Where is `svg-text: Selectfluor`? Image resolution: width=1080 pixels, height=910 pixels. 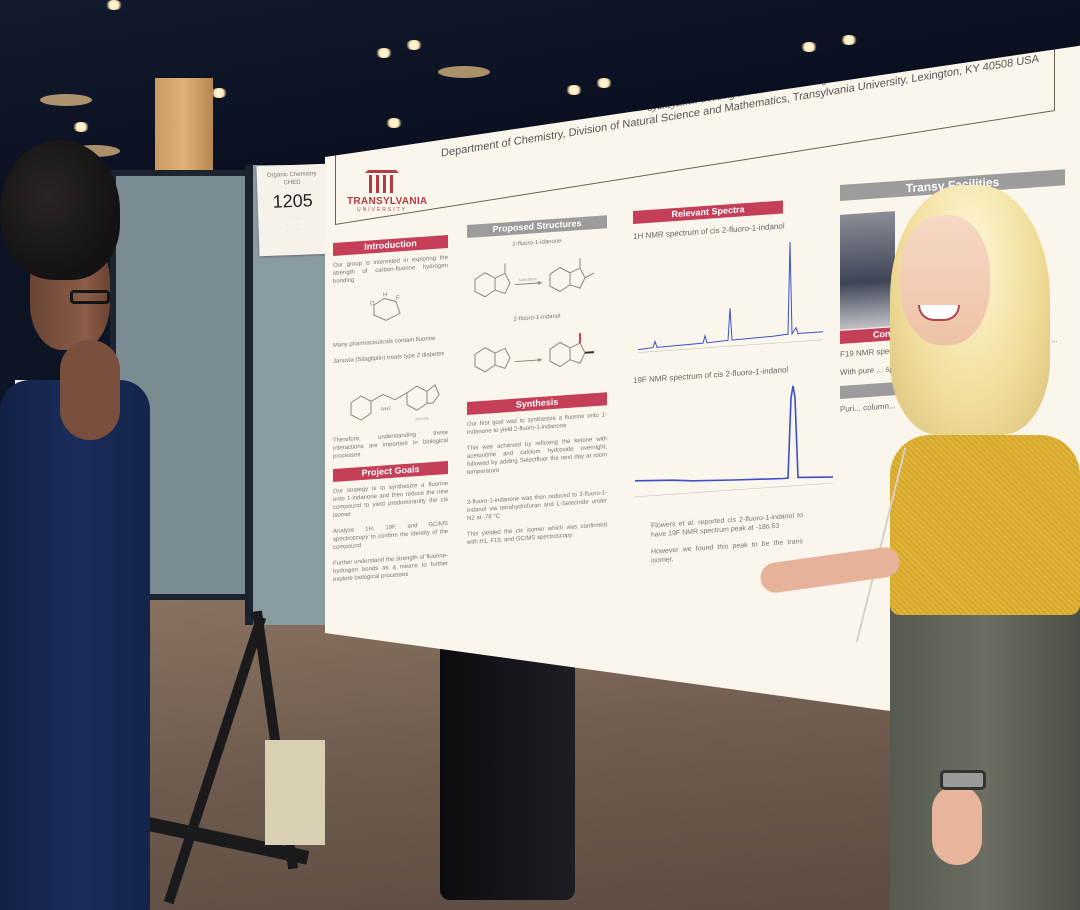
svg-text: Selectfluor is located at coordinates (528, 279).